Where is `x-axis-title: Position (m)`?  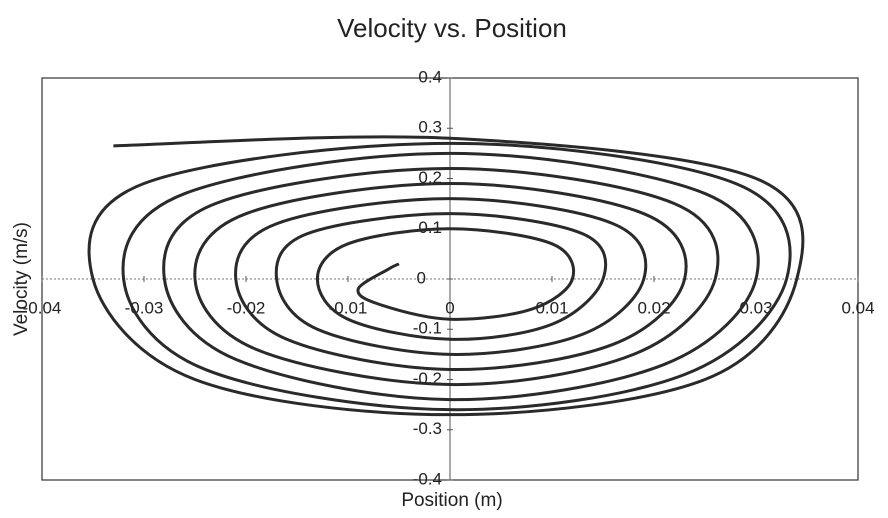
x-axis-title: Position (m) is located at coordinates (451, 500).